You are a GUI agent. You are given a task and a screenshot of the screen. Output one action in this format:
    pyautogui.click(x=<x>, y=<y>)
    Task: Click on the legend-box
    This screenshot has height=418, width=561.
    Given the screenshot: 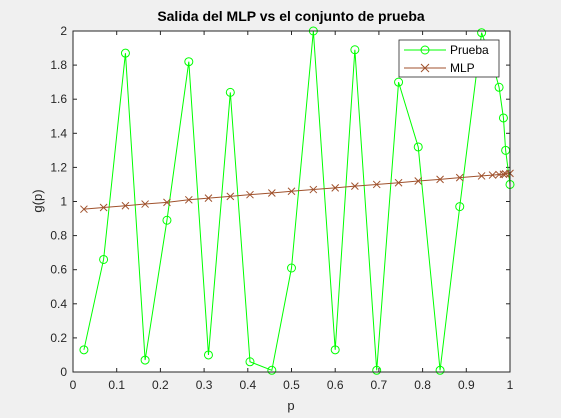 What is the action you would take?
    pyautogui.click(x=449, y=58)
    